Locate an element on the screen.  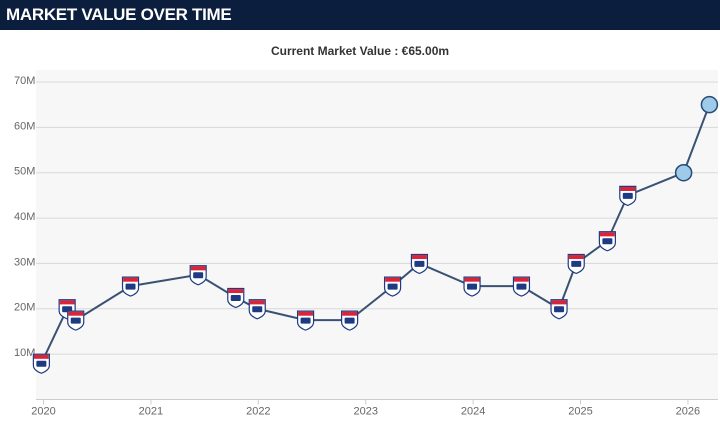
header-title: MARKET VALUE OVER TIME is located at coordinates (360, 15).